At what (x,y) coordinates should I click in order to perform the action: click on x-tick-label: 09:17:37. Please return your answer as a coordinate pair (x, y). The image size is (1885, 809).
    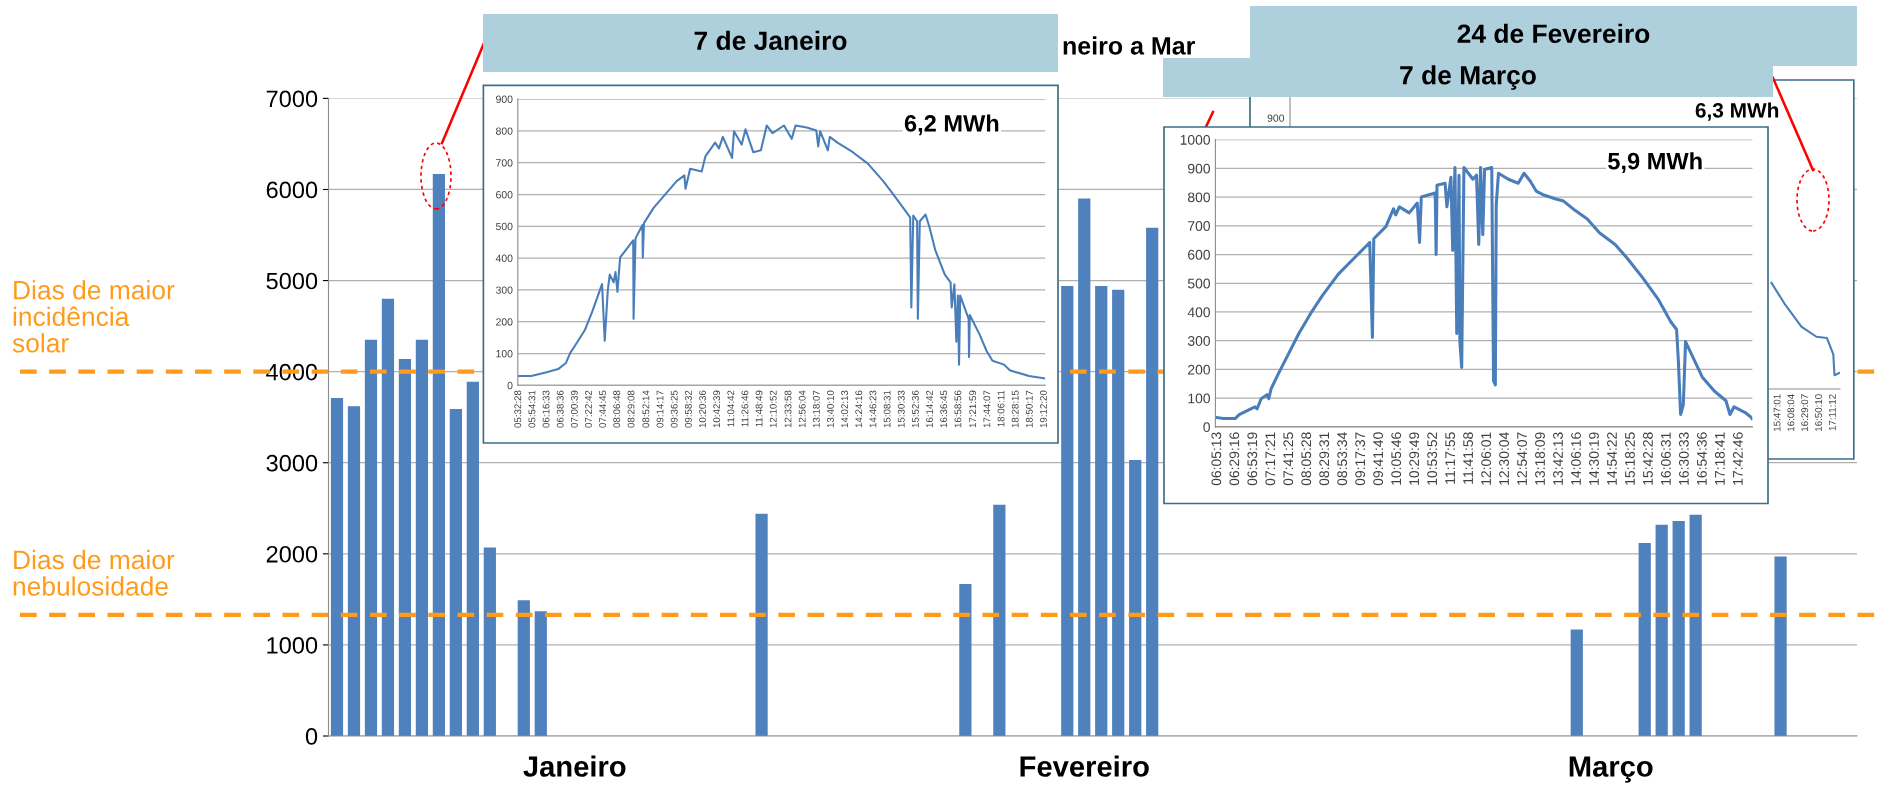
    Looking at the image, I should click on (1360, 459).